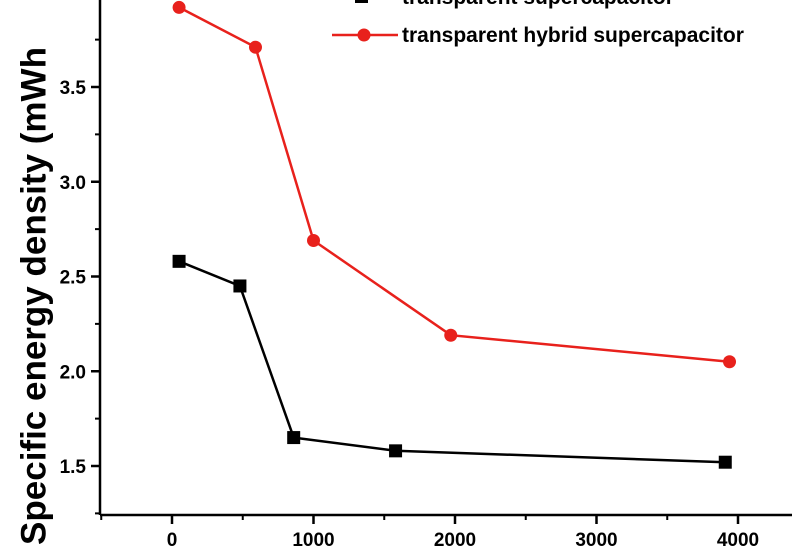 The height and width of the screenshot is (552, 792). I want to click on y-tick-label: 1.5, so click(73, 467).